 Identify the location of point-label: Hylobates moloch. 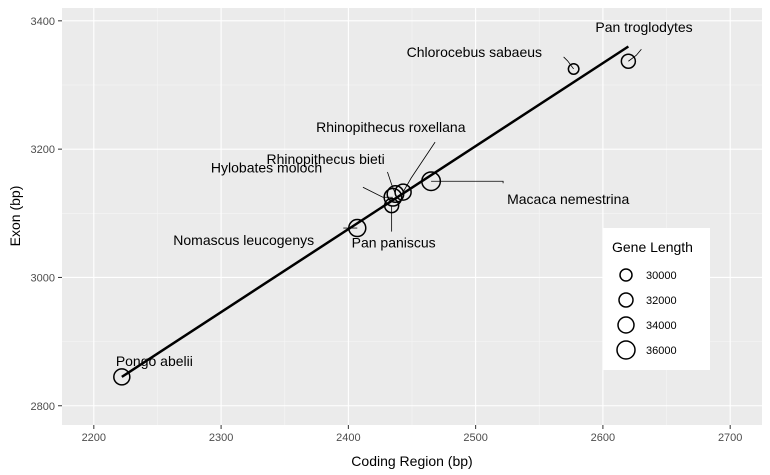
(266, 167).